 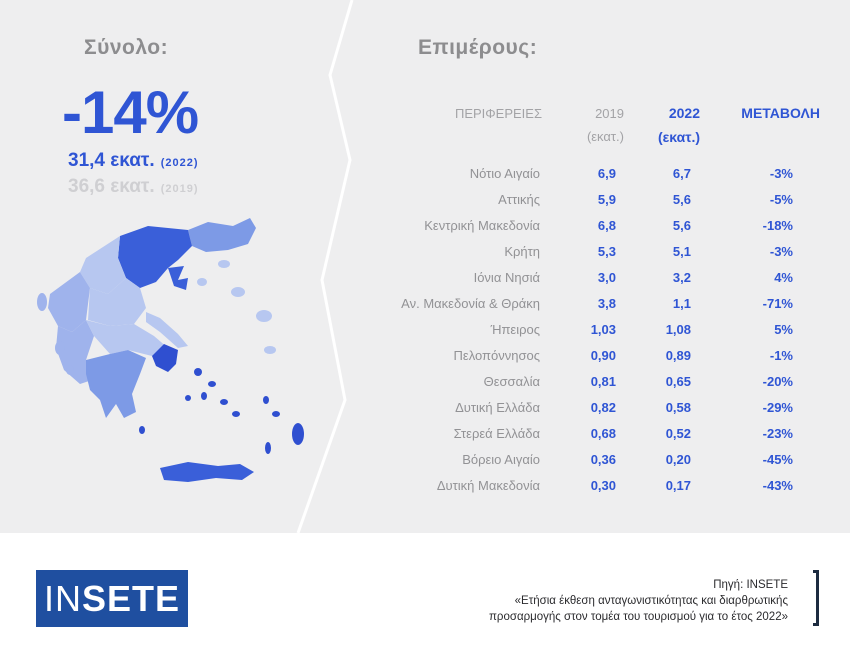 I want to click on value-2019-cell: 3,0, so click(x=606, y=277).